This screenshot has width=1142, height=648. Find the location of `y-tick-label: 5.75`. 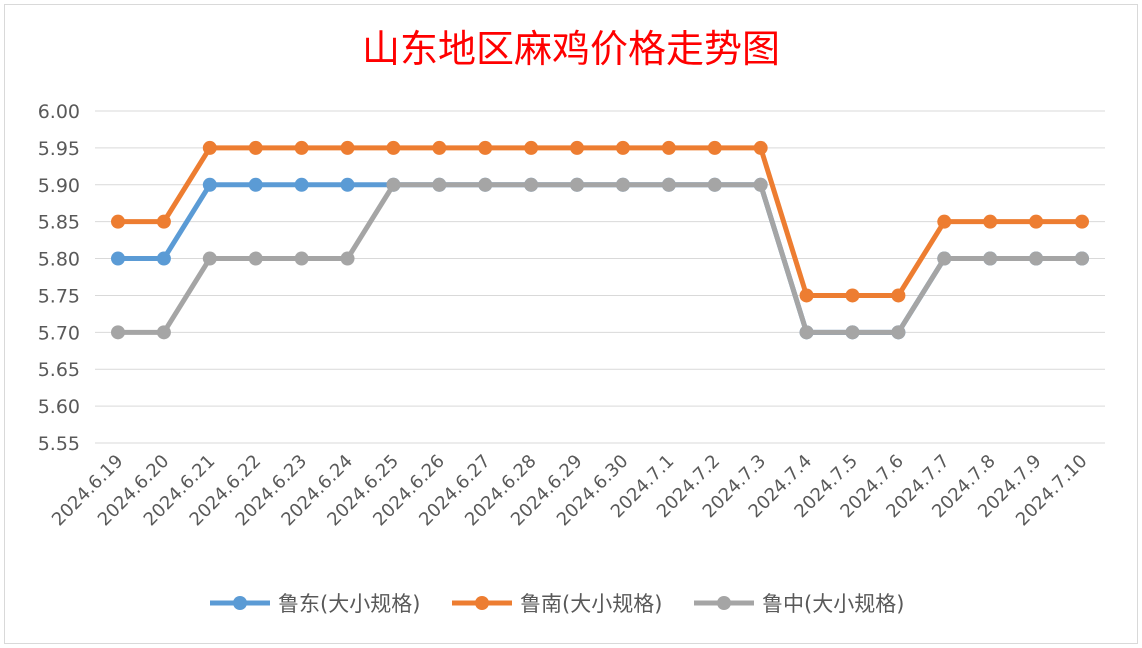

y-tick-label: 5.75 is located at coordinates (59, 296).